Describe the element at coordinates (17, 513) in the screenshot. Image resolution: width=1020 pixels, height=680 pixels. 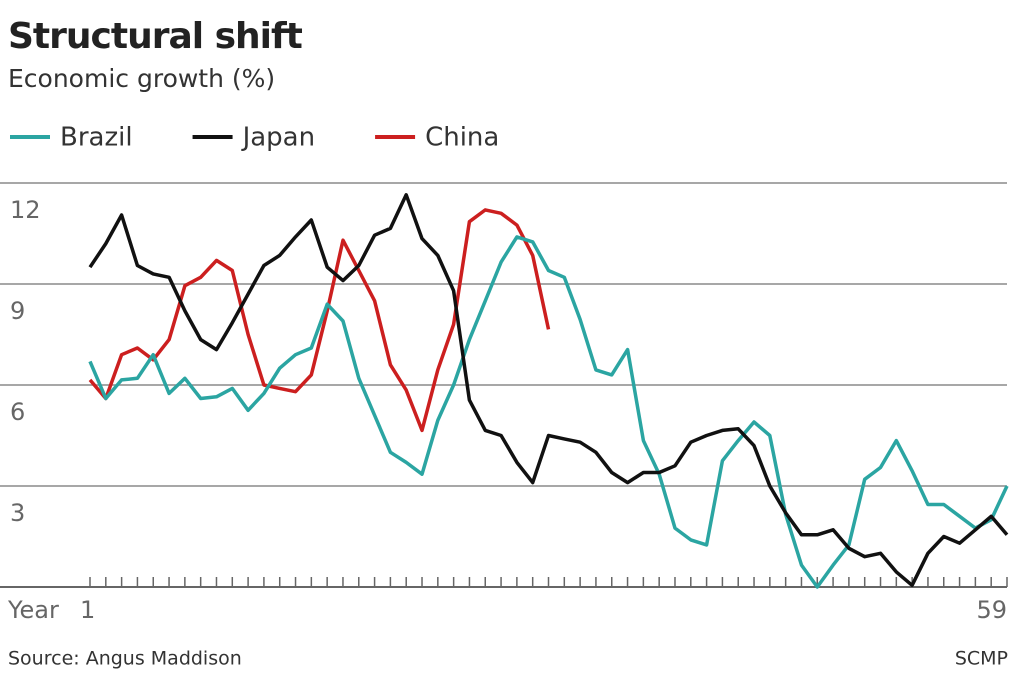
I see `y-tick-label: 3` at that location.